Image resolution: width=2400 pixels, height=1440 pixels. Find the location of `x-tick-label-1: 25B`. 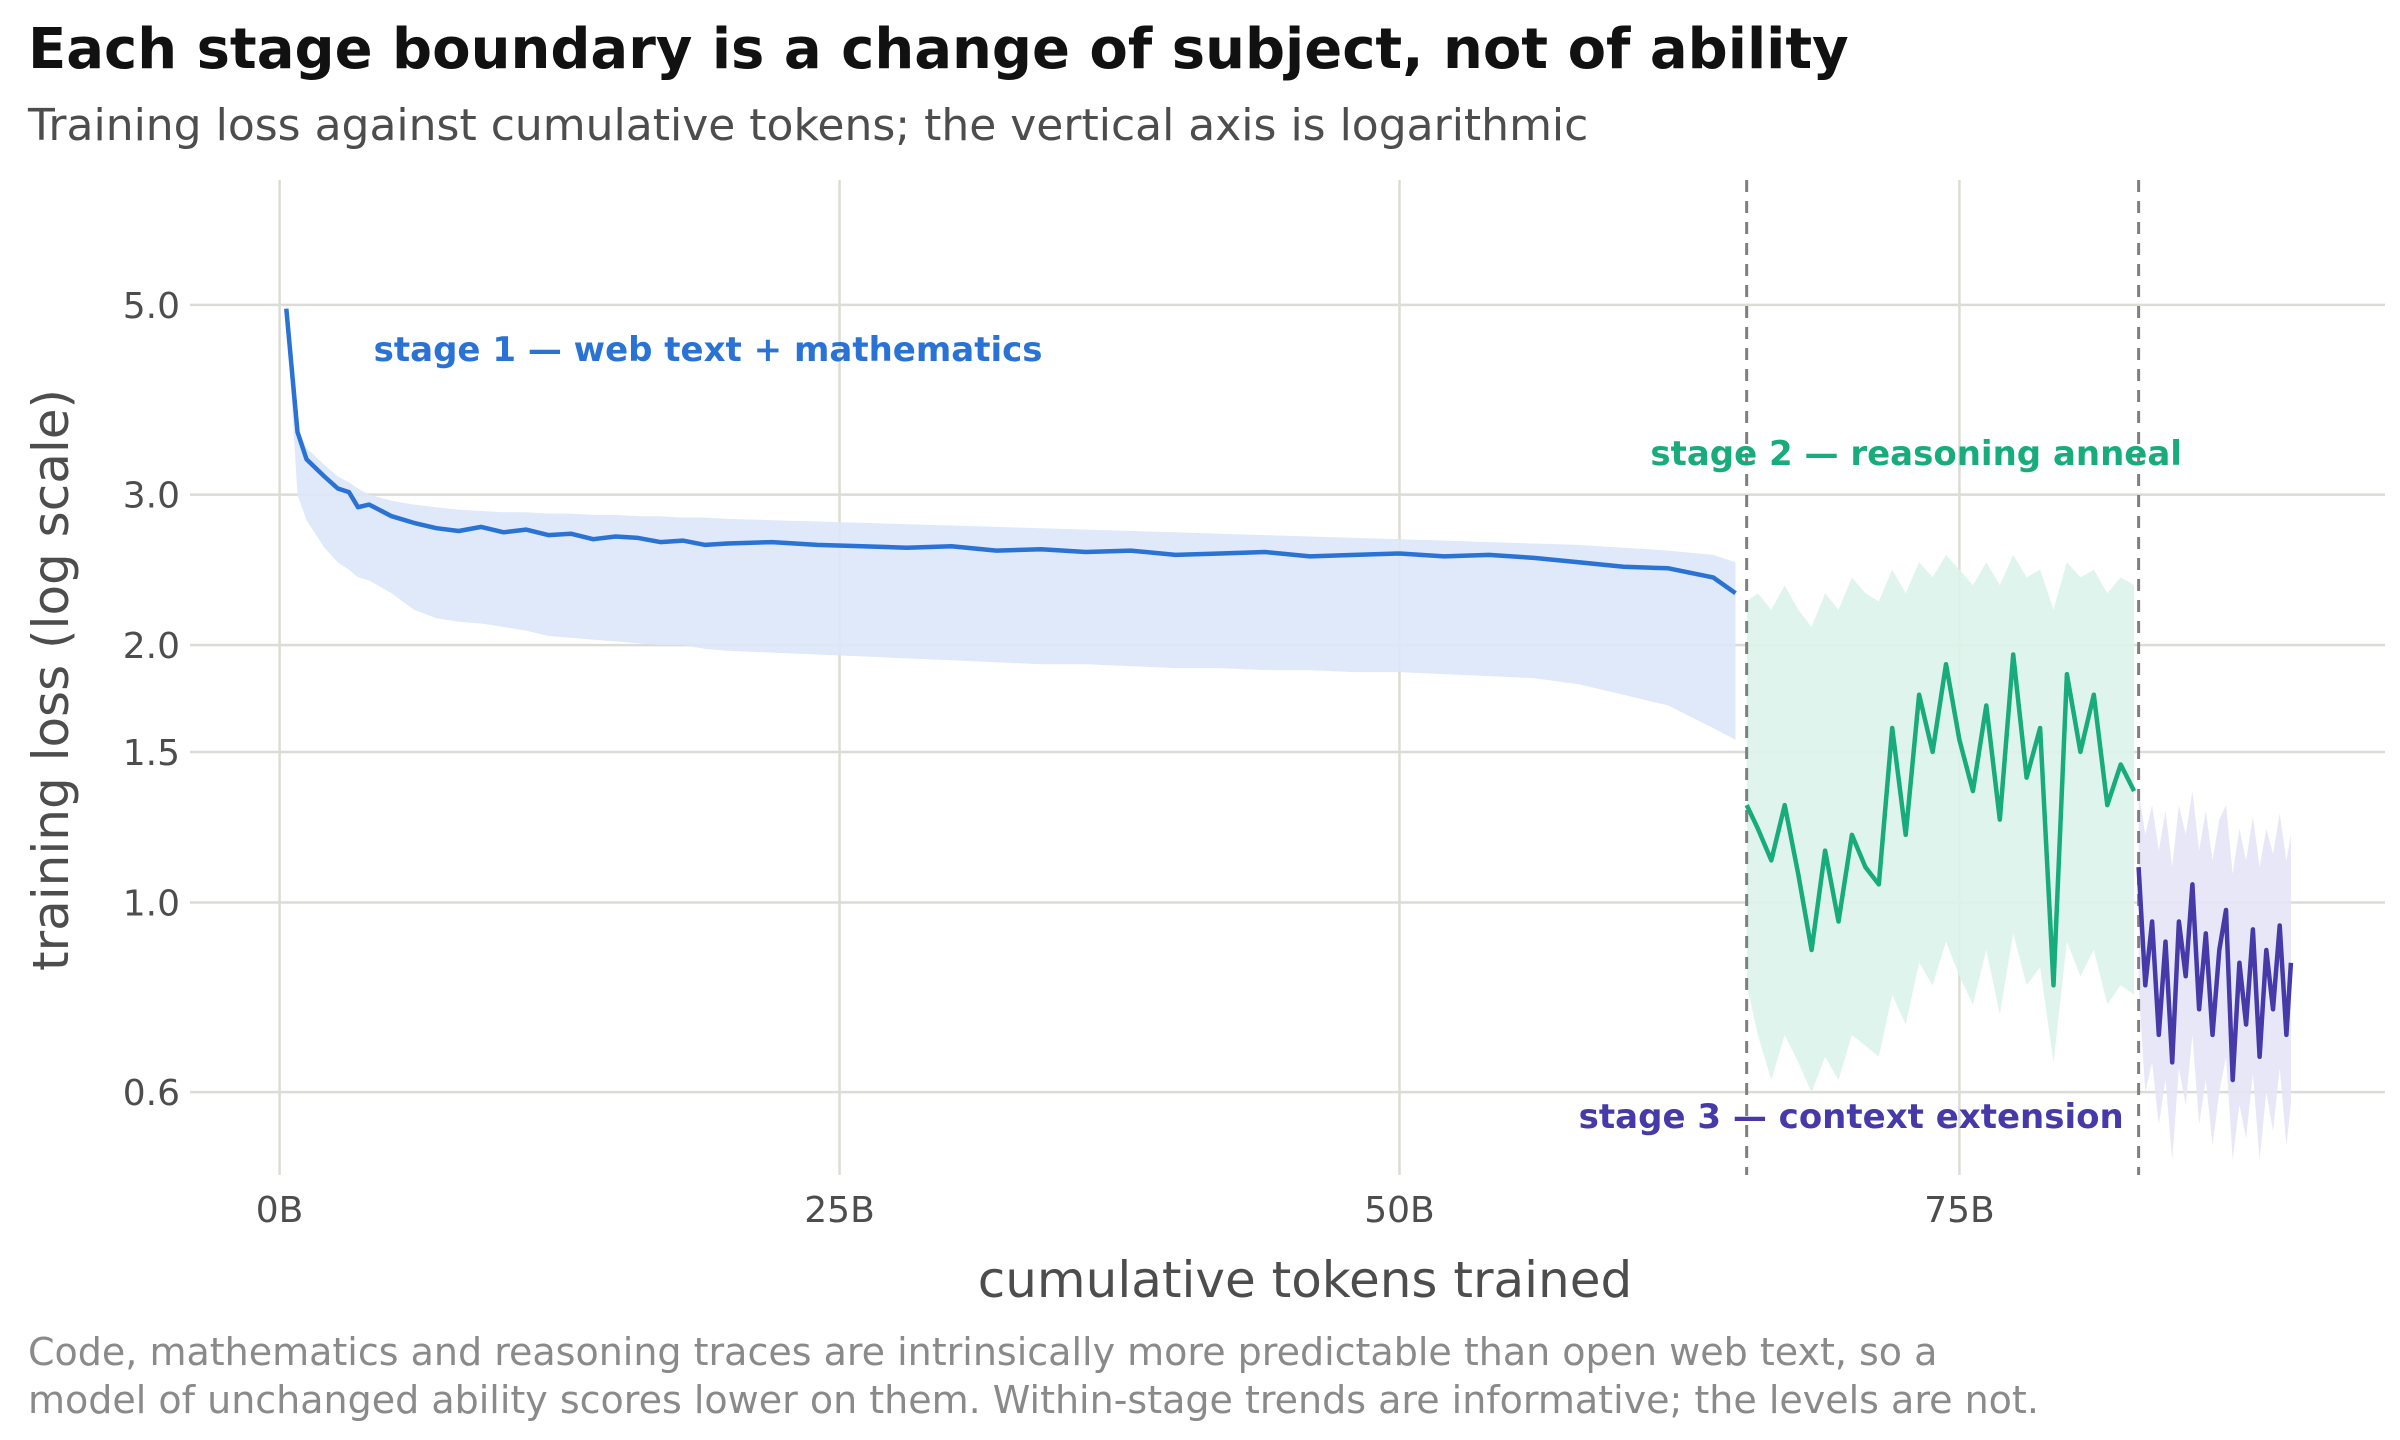

x-tick-label-1: 25B is located at coordinates (839, 1210).